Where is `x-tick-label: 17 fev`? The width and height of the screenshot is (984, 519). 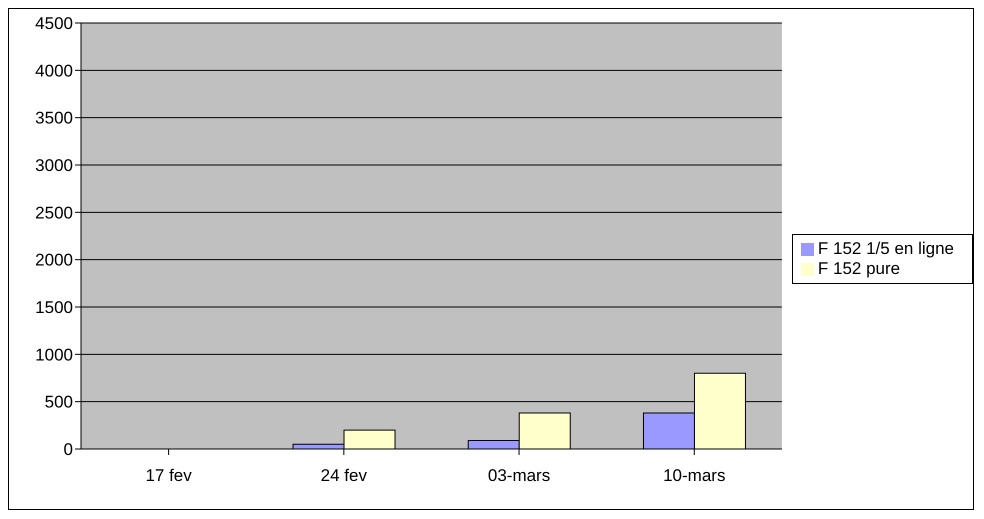
x-tick-label: 17 fev is located at coordinates (168, 476).